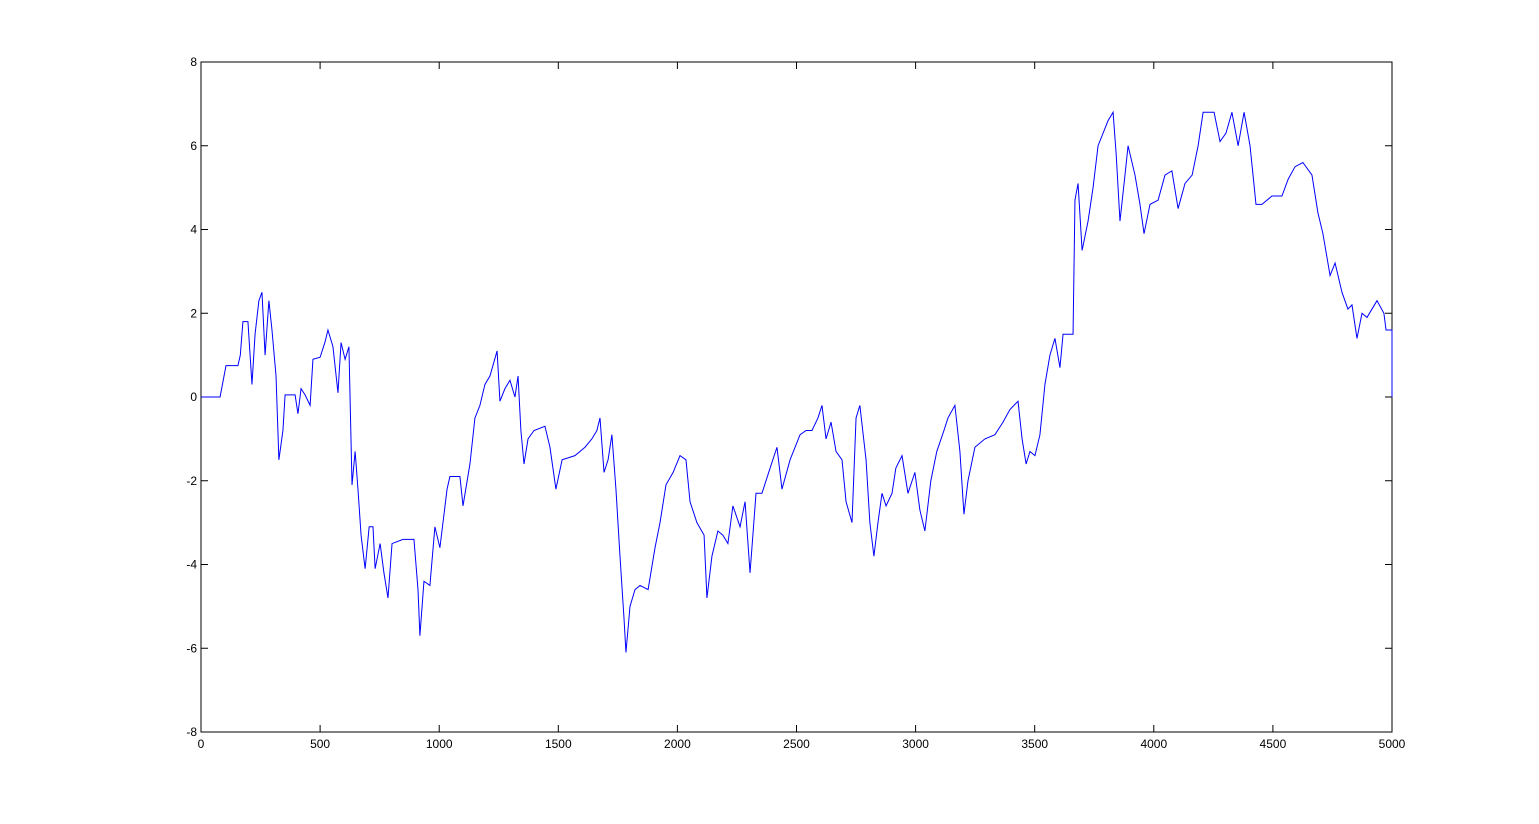 This screenshot has height=824, width=1539. What do you see at coordinates (320, 744) in the screenshot?
I see `x-tick-label: 500` at bounding box center [320, 744].